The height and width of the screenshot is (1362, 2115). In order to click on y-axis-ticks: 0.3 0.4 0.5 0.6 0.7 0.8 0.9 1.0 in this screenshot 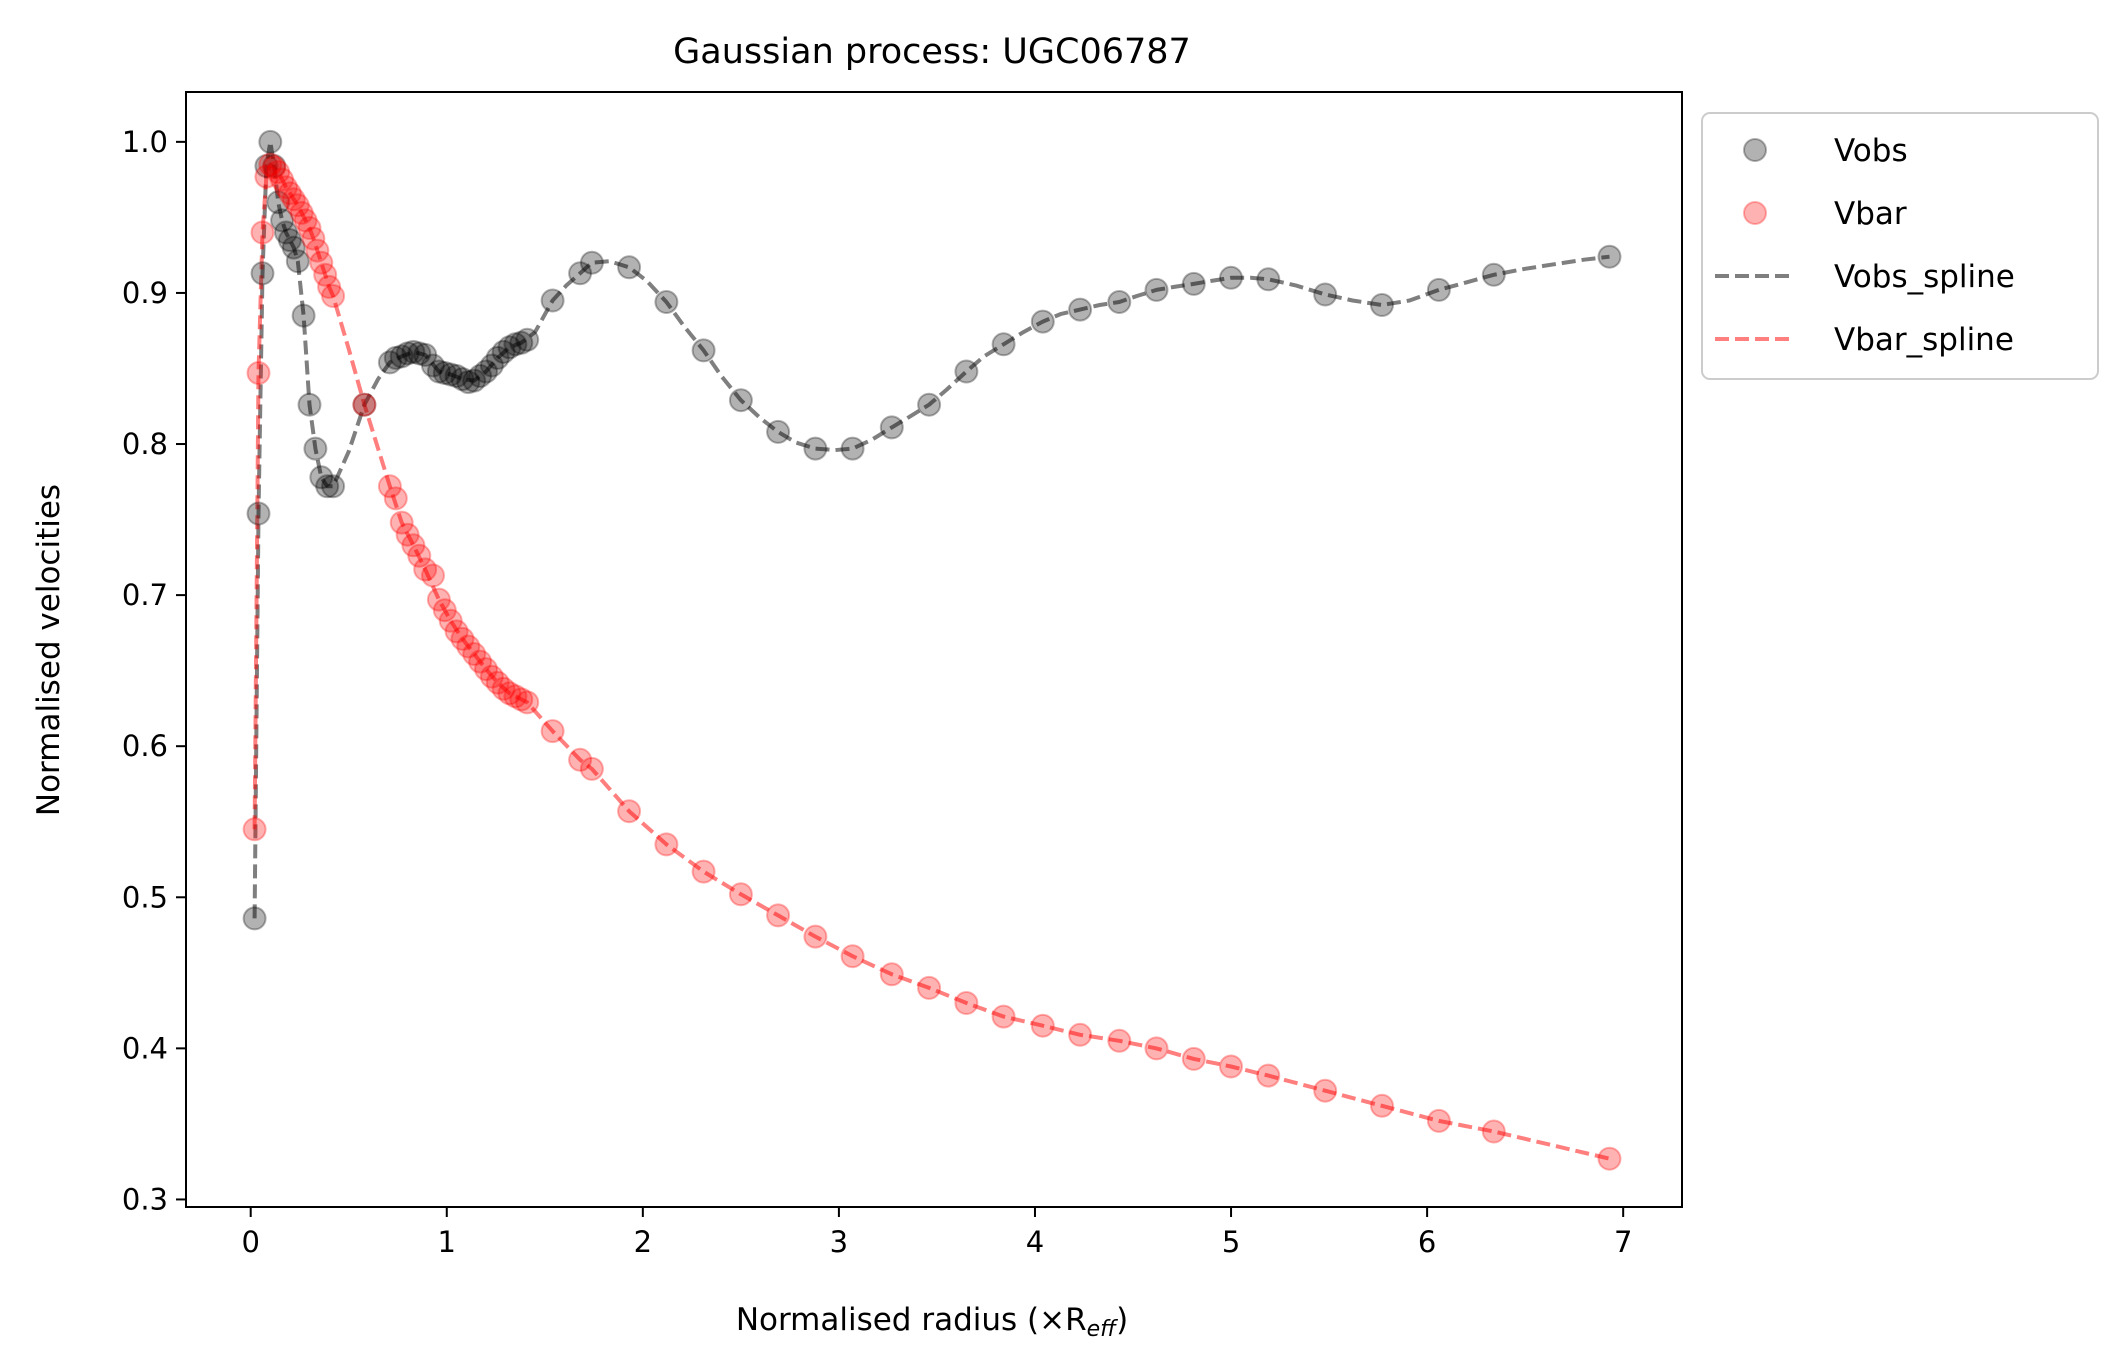, I will do `click(154, 670)`.